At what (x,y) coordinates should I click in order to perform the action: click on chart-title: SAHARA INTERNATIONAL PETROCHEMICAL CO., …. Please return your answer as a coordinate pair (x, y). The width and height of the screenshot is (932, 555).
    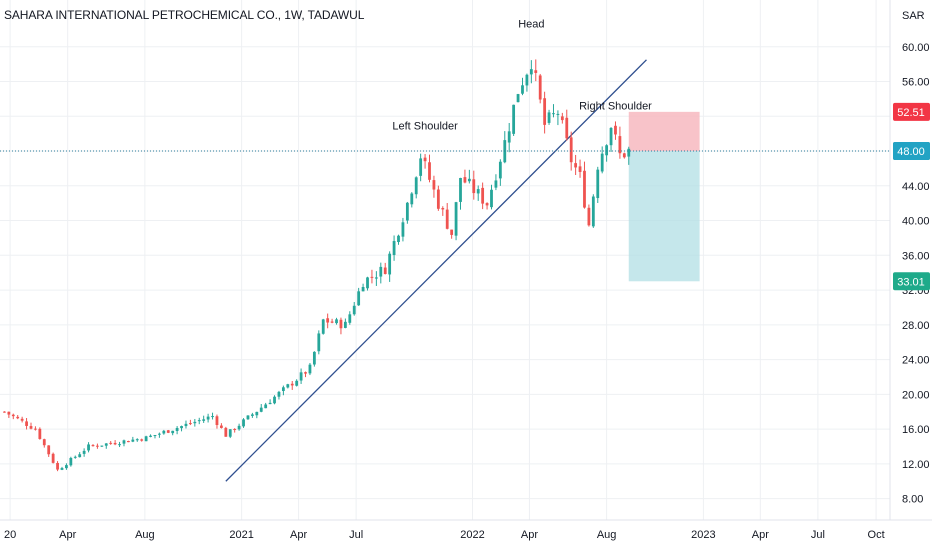
    Looking at the image, I should click on (184, 15).